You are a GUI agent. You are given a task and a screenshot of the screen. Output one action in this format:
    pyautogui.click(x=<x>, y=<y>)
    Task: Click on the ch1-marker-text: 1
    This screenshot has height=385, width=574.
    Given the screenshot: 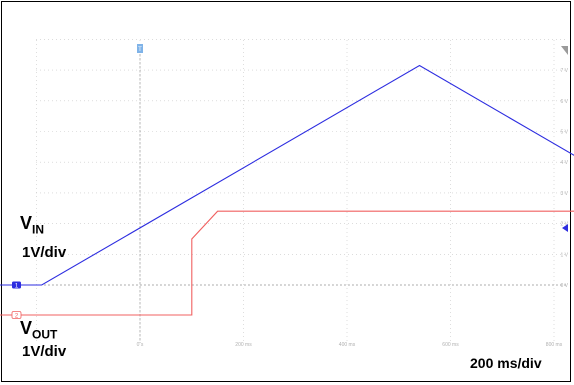 What is the action you would take?
    pyautogui.click(x=17, y=287)
    